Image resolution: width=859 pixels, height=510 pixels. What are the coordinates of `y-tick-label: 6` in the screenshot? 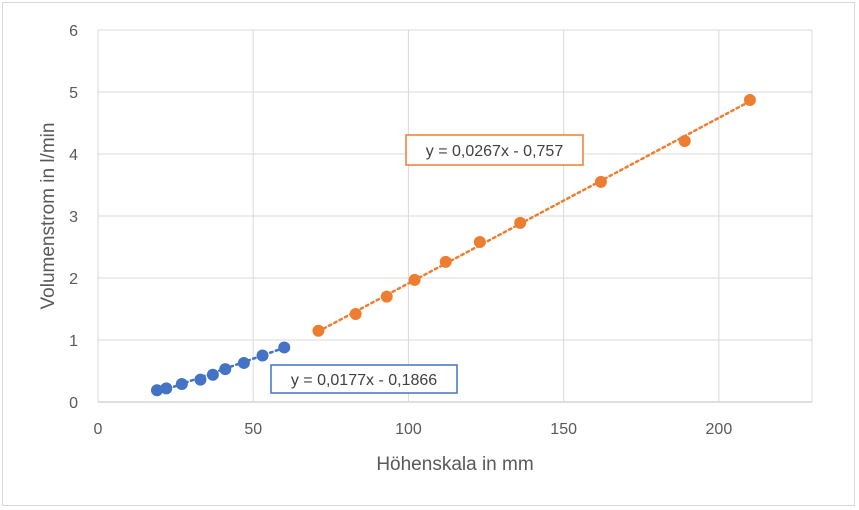 It's located at (73, 31).